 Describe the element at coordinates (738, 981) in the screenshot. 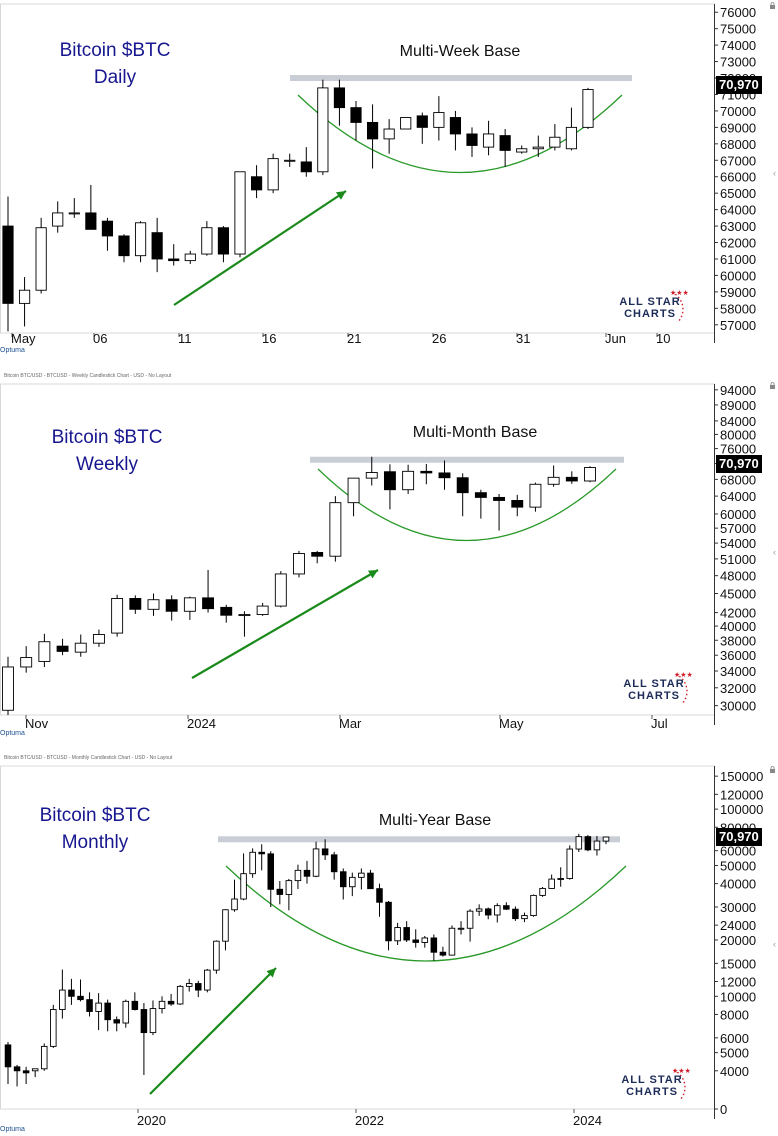

I see `y-tick-label: 12000` at that location.